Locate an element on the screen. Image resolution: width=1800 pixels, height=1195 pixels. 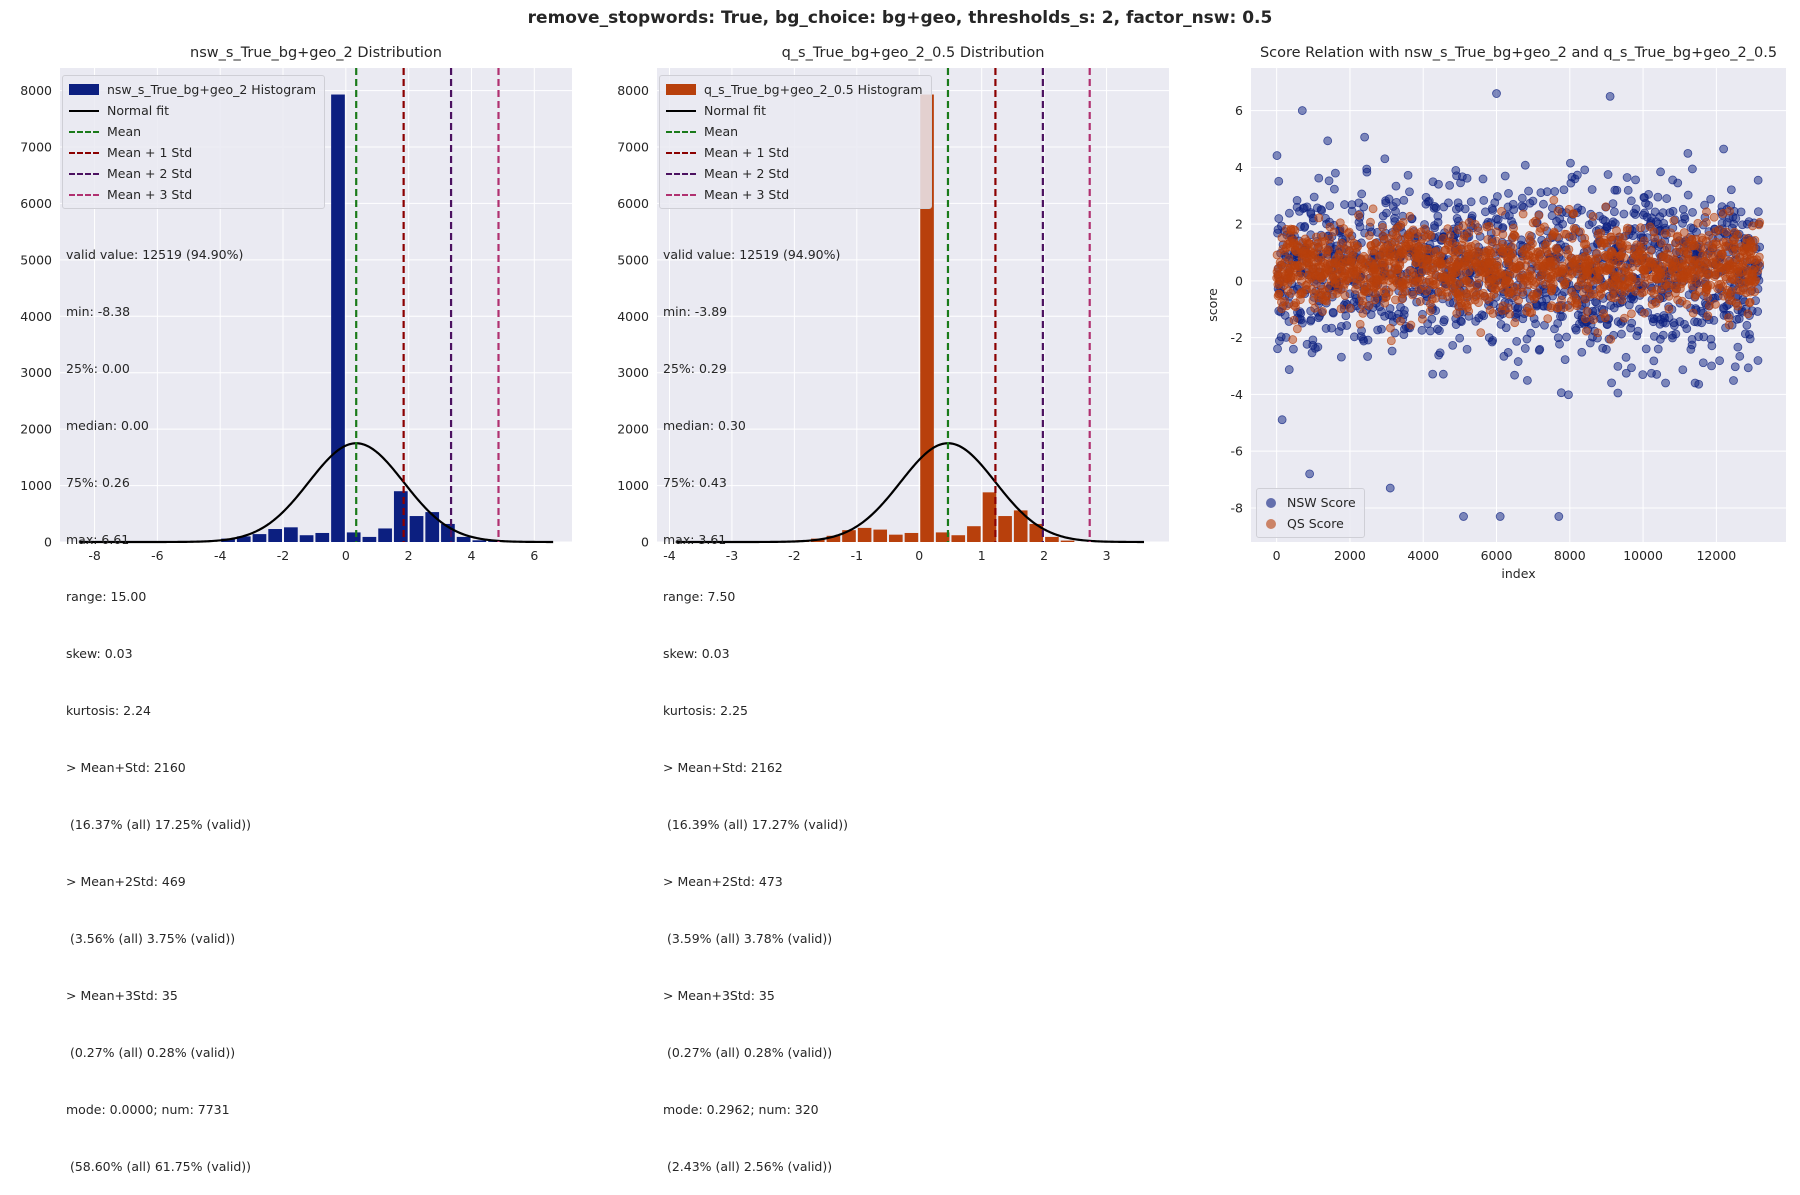
stat-line: 25%: 0.29 is located at coordinates (695, 368).